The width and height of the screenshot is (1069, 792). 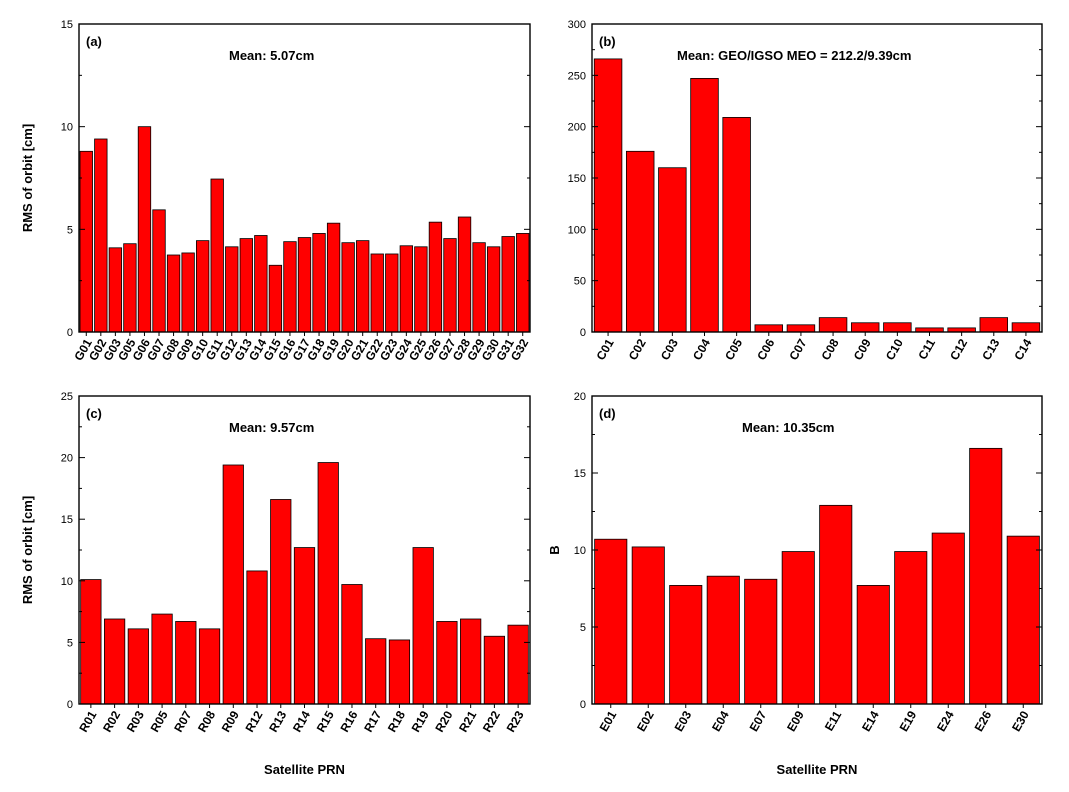 What do you see at coordinates (494, 670) in the screenshot?
I see `bar-R22` at bounding box center [494, 670].